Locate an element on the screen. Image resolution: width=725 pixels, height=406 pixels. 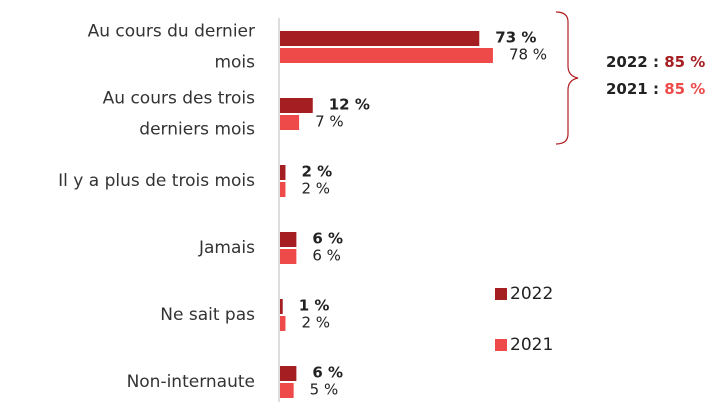
category-label: Au cours du dernier mois is located at coordinates (172, 47).